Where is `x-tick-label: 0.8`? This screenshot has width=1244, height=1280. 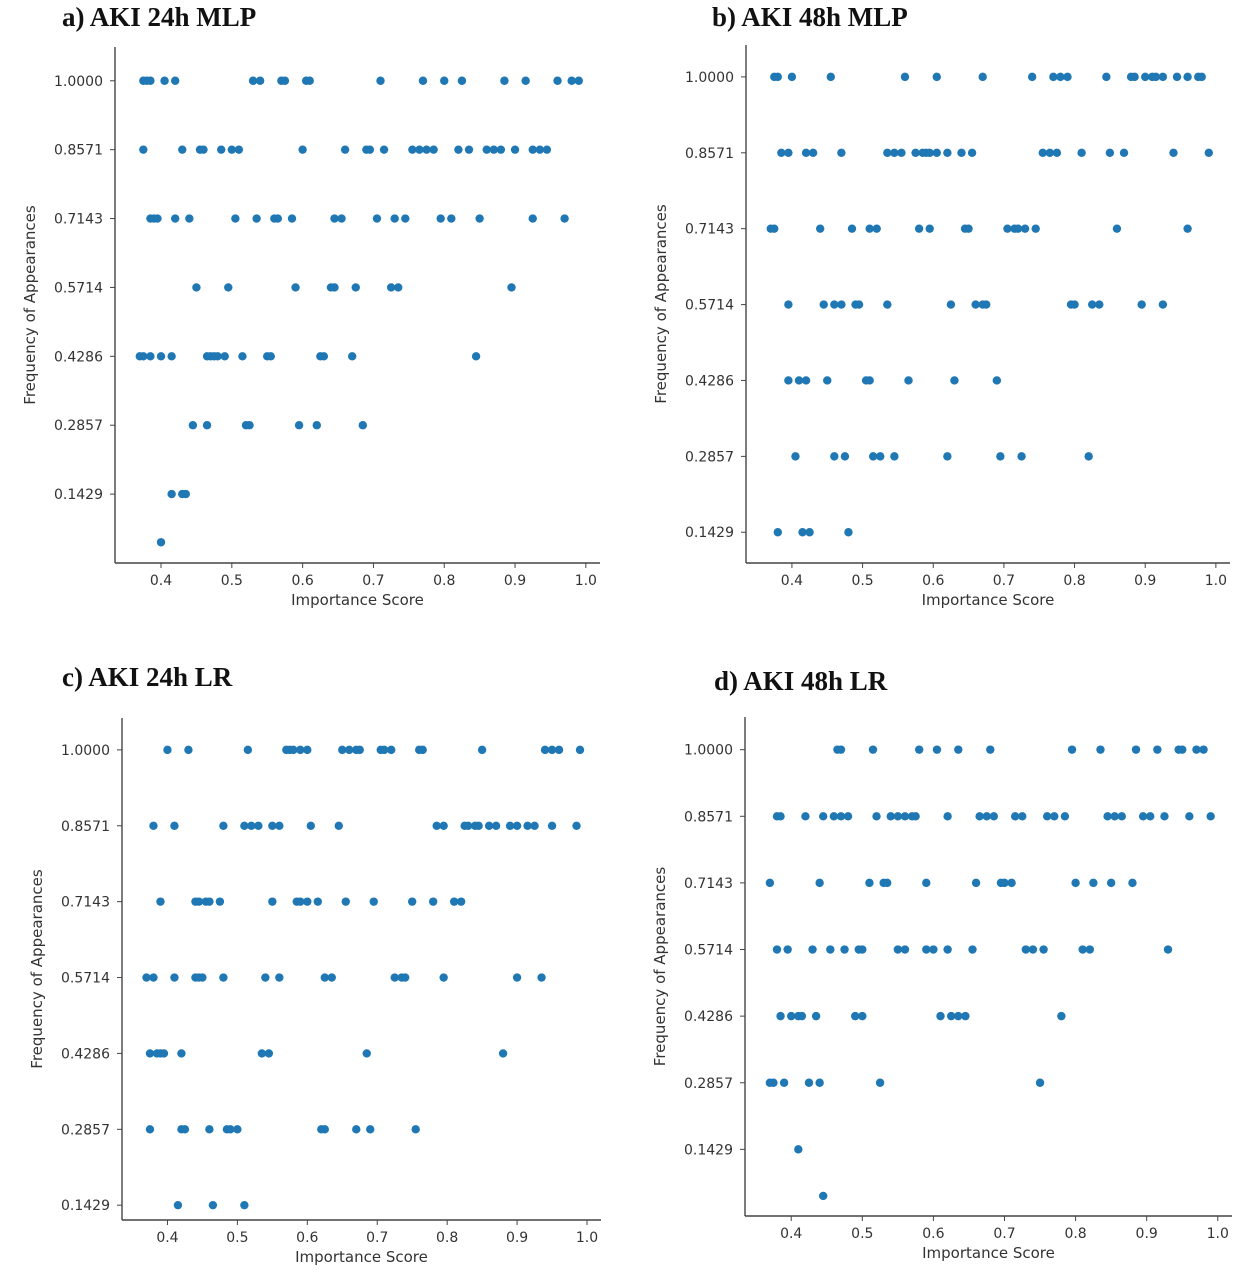 x-tick-label: 0.8 is located at coordinates (447, 1238).